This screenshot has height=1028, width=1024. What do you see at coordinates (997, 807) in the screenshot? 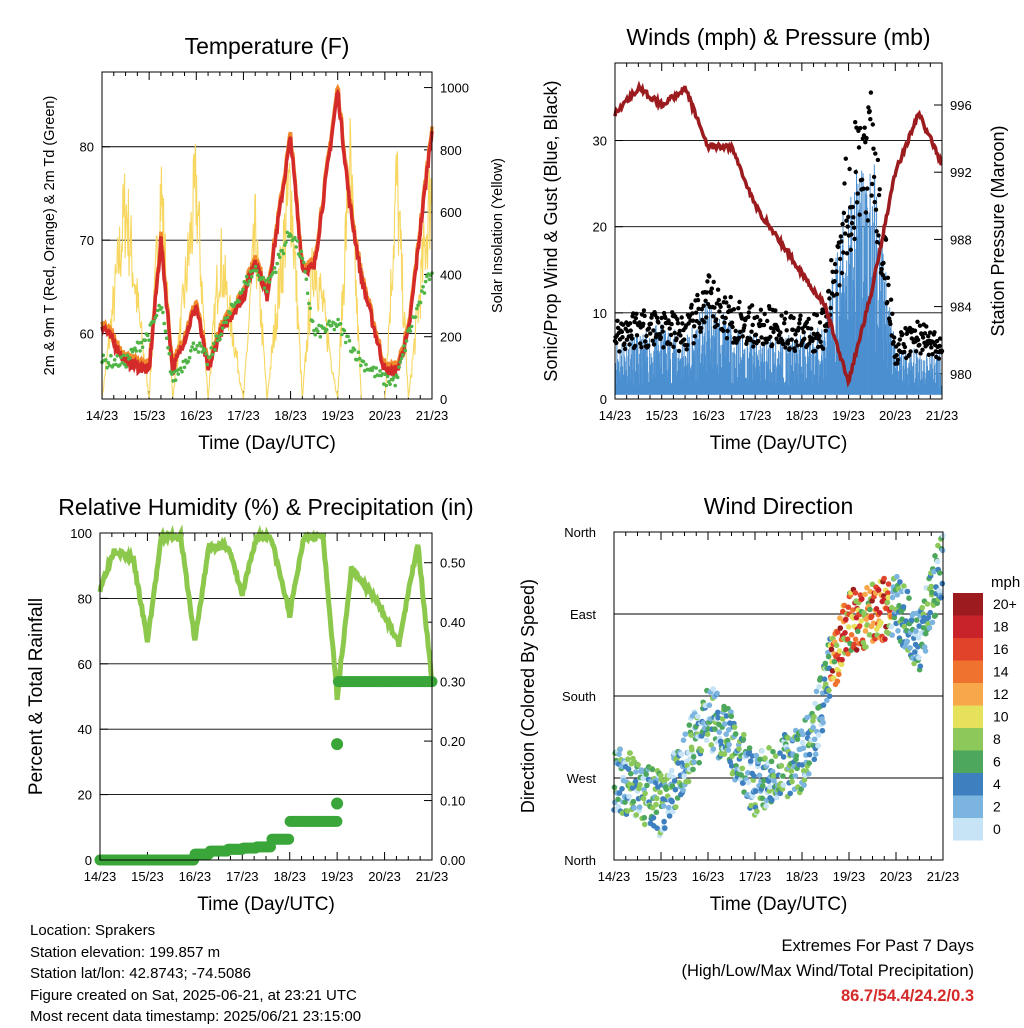
I see `legend-label: 2` at bounding box center [997, 807].